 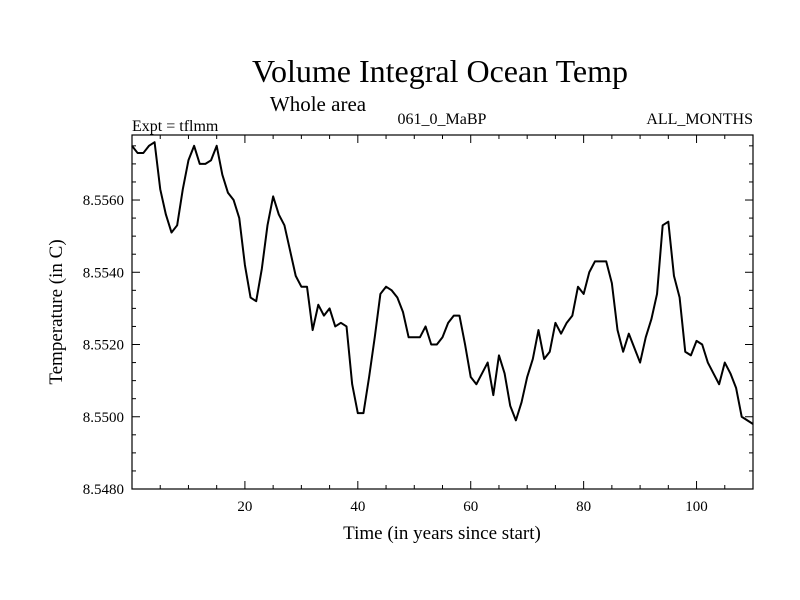 I want to click on x-axis-label: Time (in years since start), so click(x=442, y=533).